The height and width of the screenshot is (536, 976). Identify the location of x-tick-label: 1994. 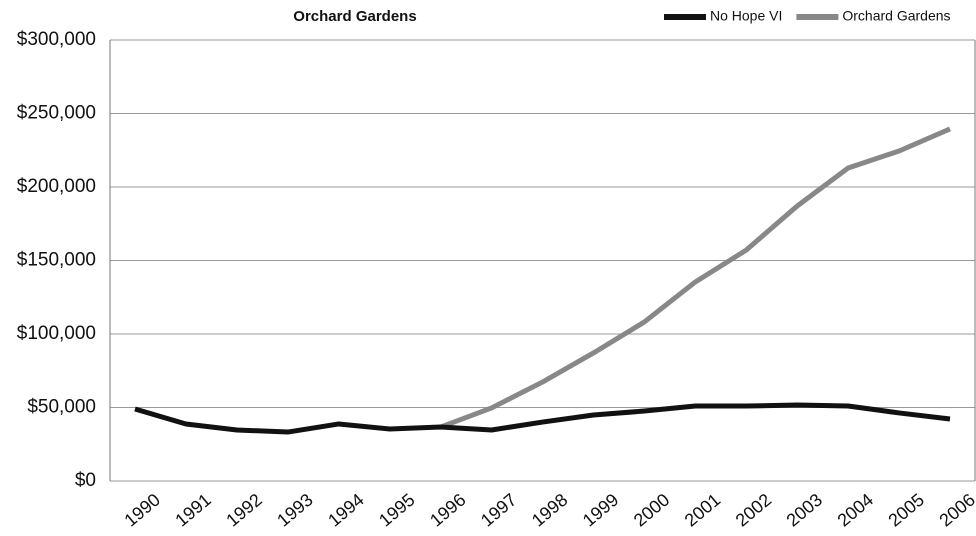
(346, 510).